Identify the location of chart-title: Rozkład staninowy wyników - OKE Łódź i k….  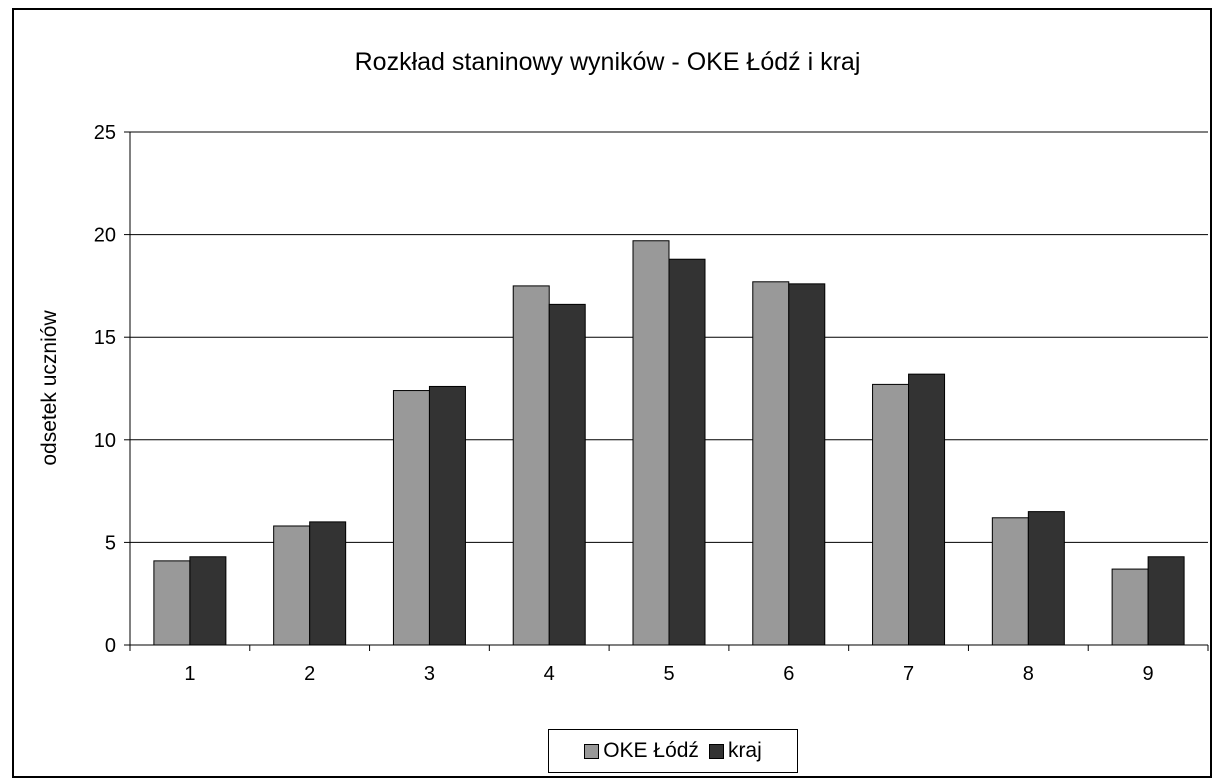
(607, 62).